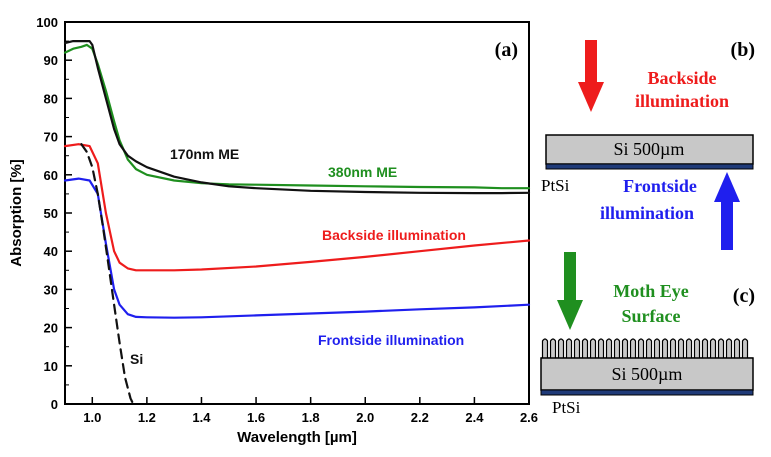 This screenshot has height=457, width=771. Describe the element at coordinates (727, 211) in the screenshot. I see `frontside-arrow-icon` at that location.